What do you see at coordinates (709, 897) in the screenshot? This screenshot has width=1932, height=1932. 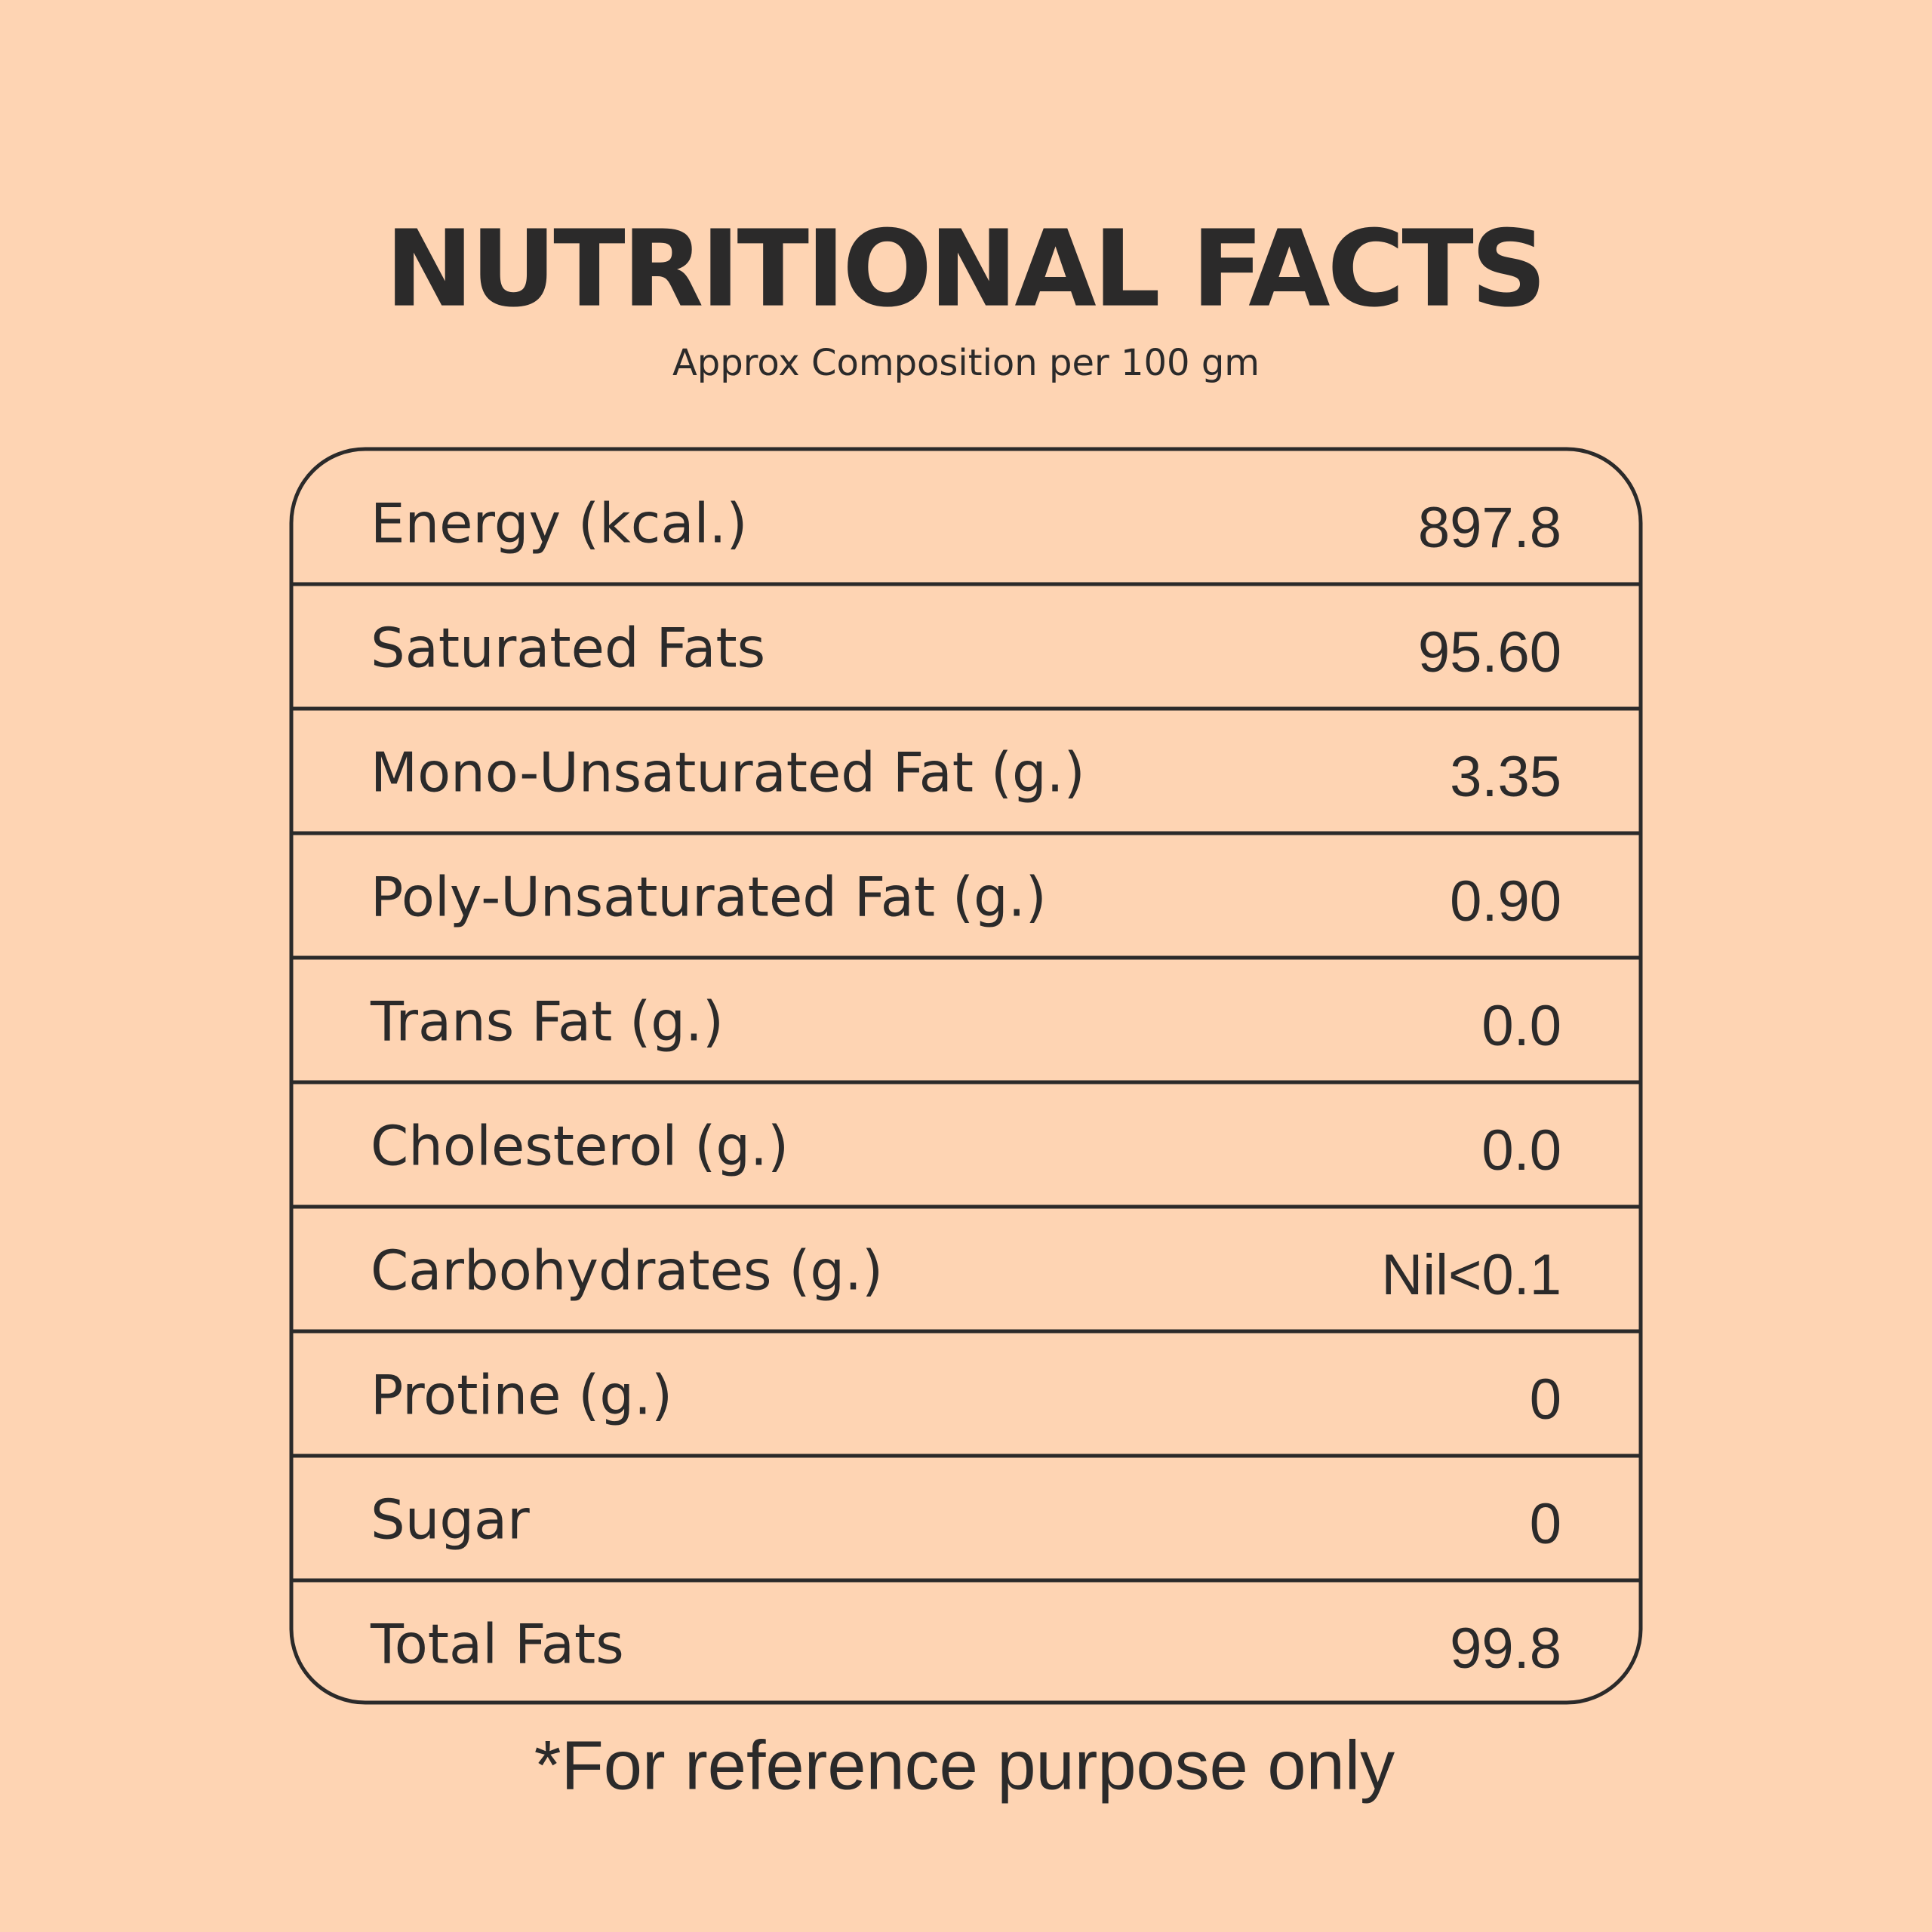 I see `row-label: Poly-Unsaturated Fat (g.)` at bounding box center [709, 897].